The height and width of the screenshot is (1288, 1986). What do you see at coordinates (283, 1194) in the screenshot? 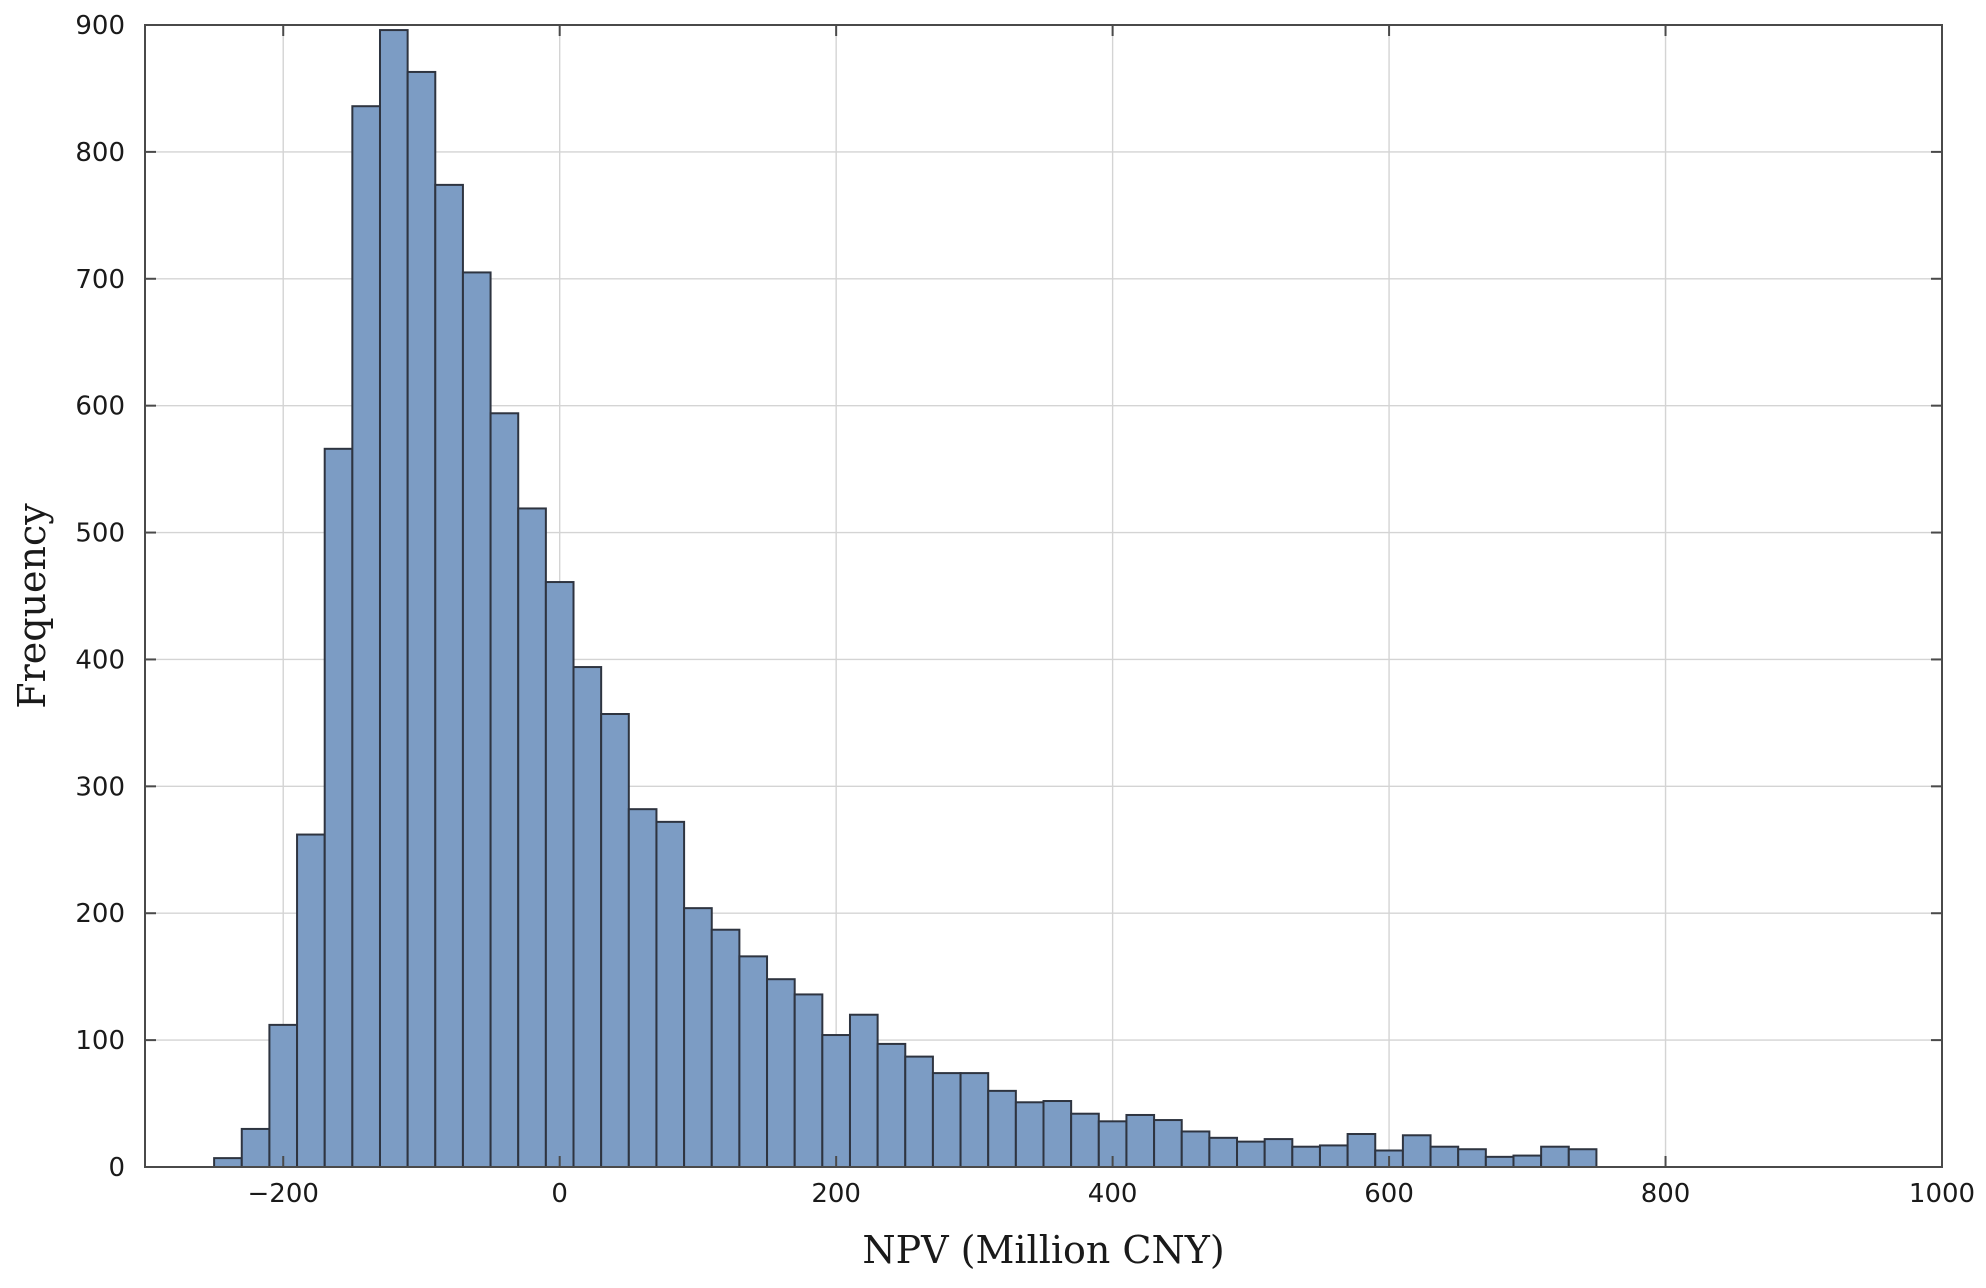
I see `x-tick-label: −200` at bounding box center [283, 1194].